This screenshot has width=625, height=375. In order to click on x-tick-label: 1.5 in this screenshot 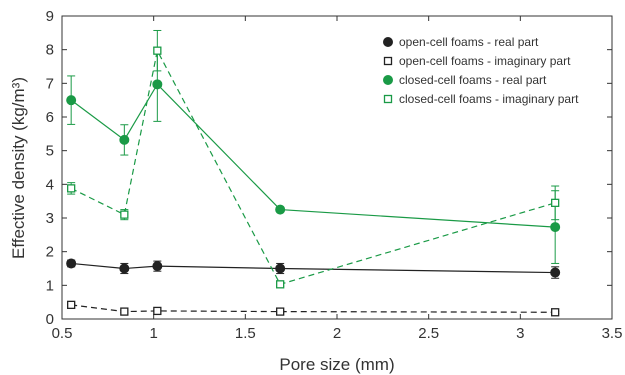, I will do `click(245, 333)`.